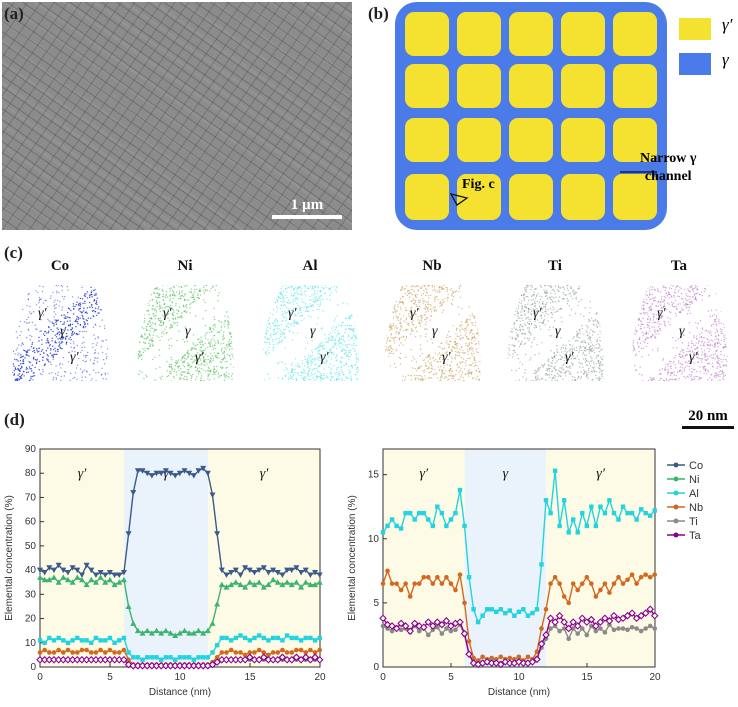  What do you see at coordinates (40, 677) in the screenshot?
I see `x-tick-label: 0` at bounding box center [40, 677].